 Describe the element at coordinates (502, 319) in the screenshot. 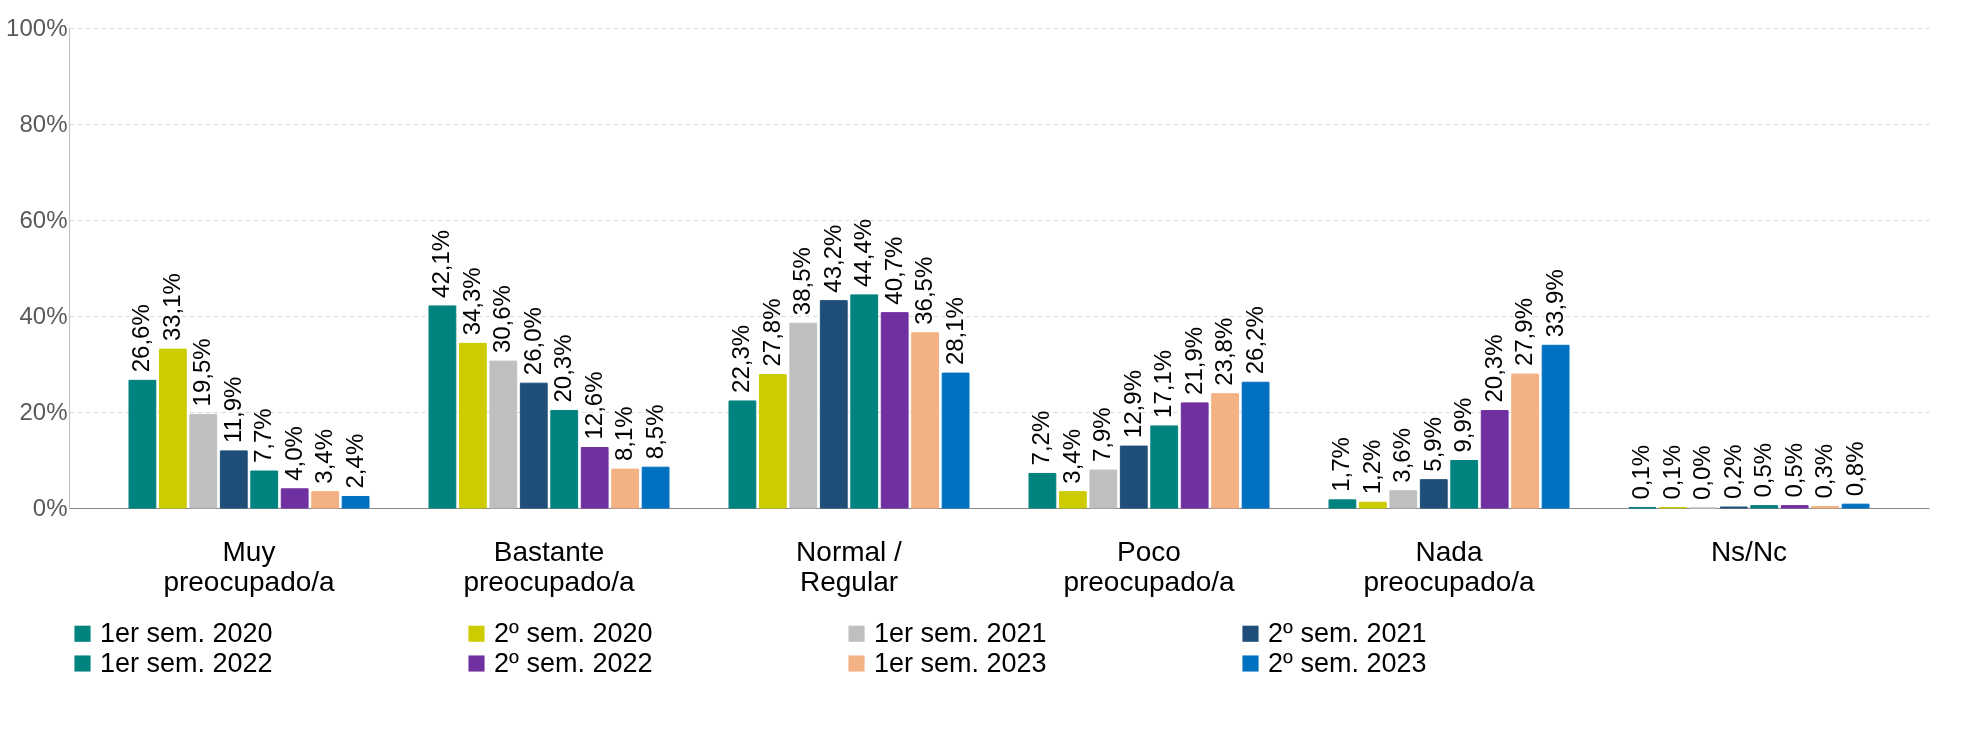

I see `data-label: 30,6%` at that location.